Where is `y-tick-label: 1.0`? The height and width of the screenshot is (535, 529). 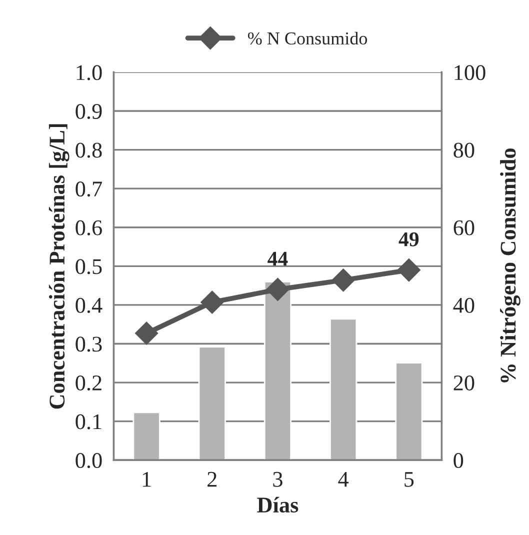 y-tick-label: 1.0 is located at coordinates (89, 72).